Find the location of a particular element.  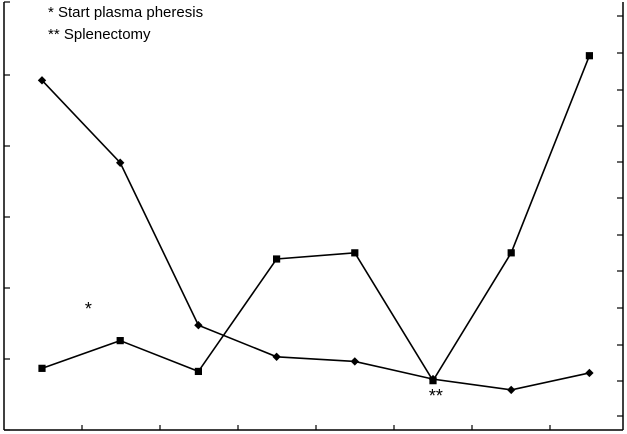

annotations: * ** is located at coordinates (264, 352).